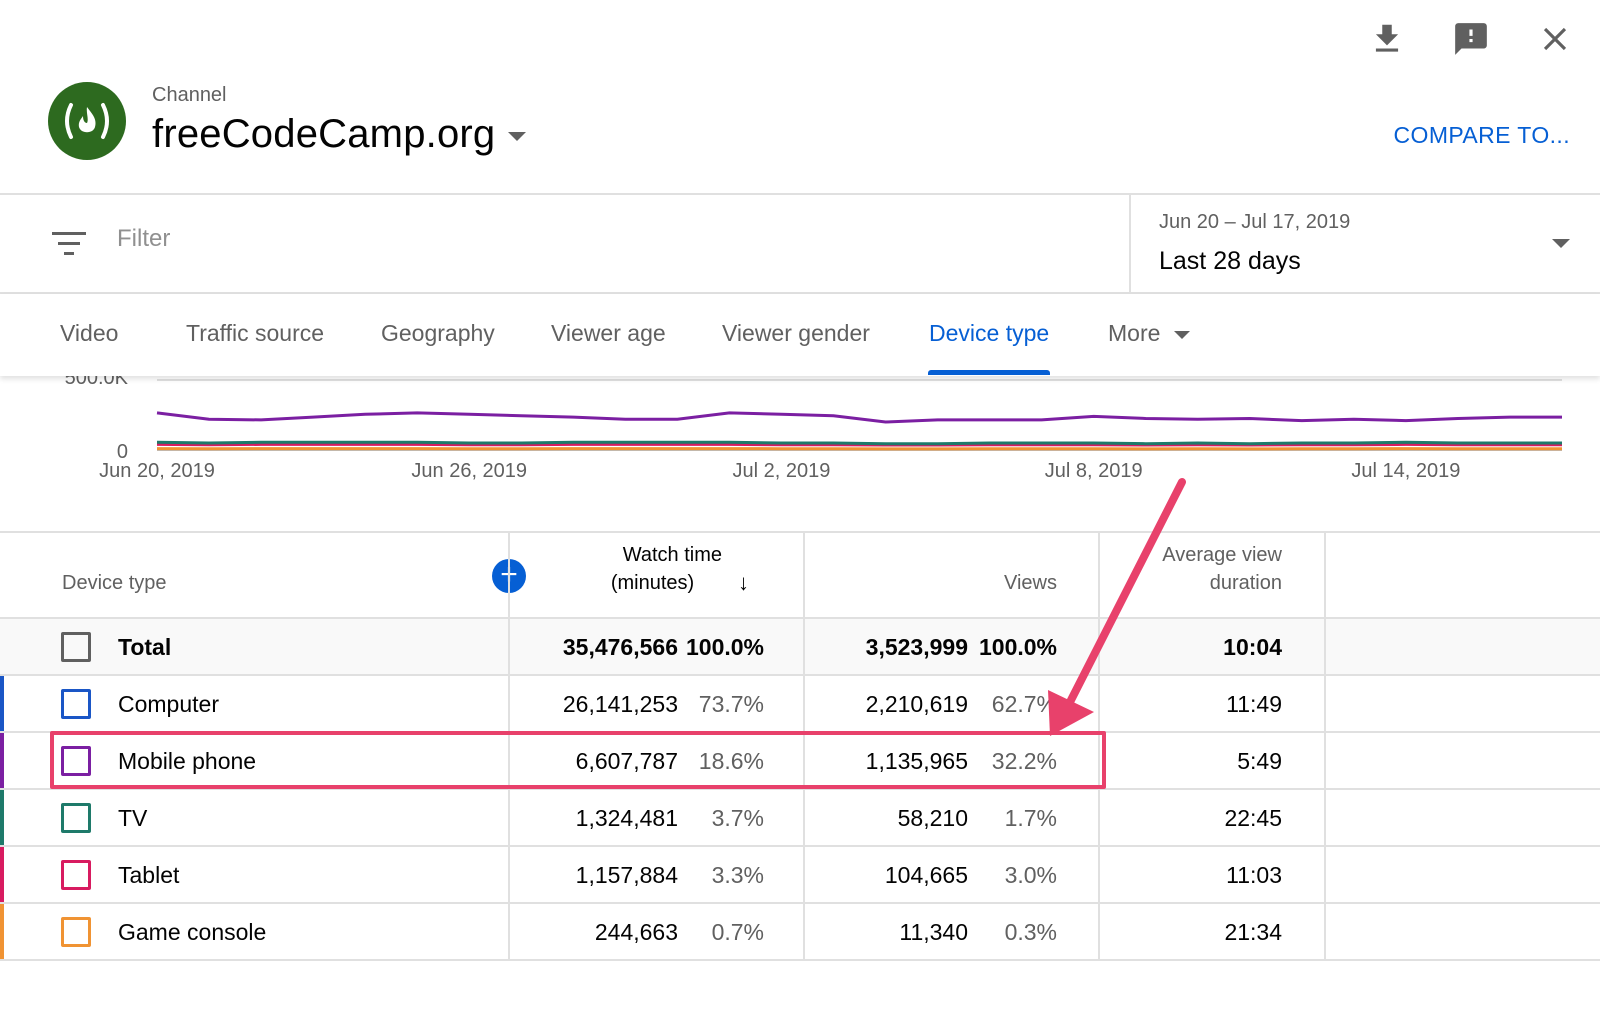 The image size is (1600, 1016). Describe the element at coordinates (989, 333) in the screenshot. I see `tab-device-type: Device type` at that location.